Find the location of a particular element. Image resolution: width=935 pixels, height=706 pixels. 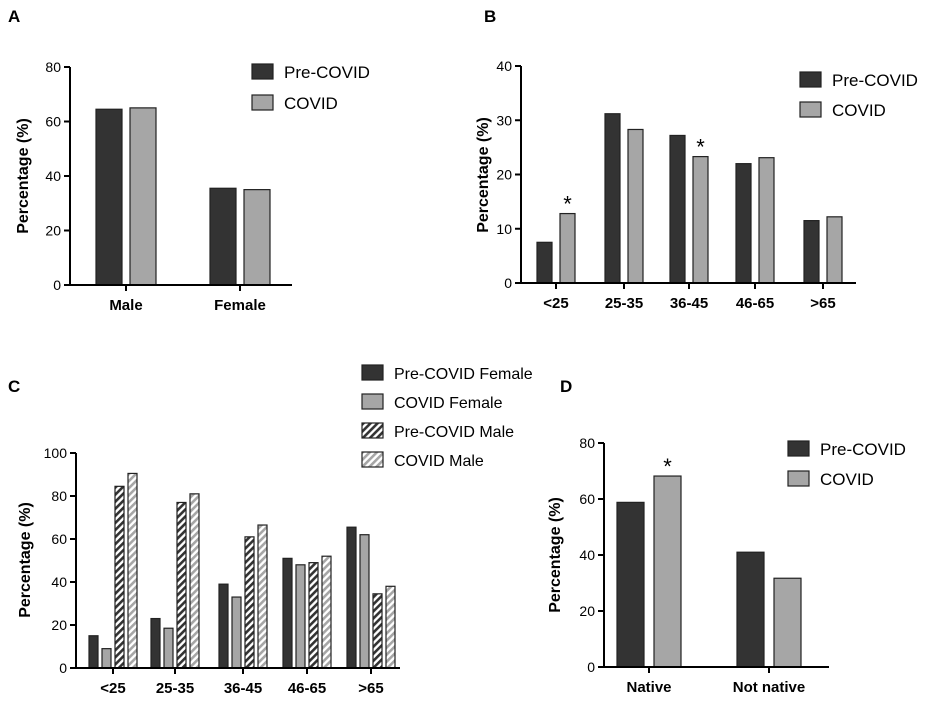

legend-label: Pre-COVID Female is located at coordinates (463, 374).